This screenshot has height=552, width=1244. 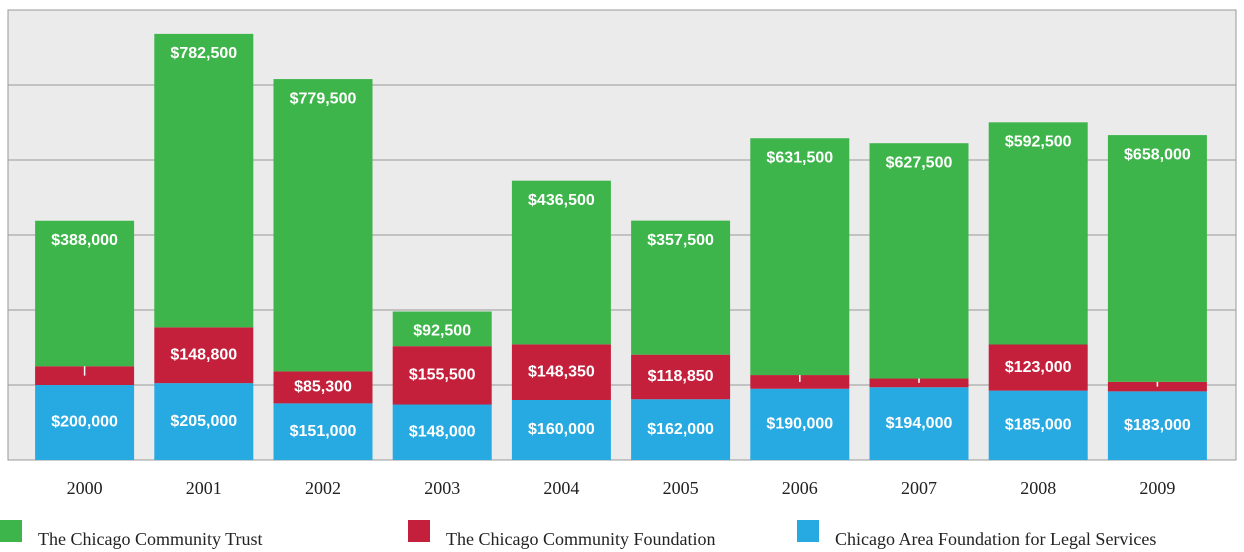 I want to click on x-tick-label: 2005, so click(x=681, y=488).